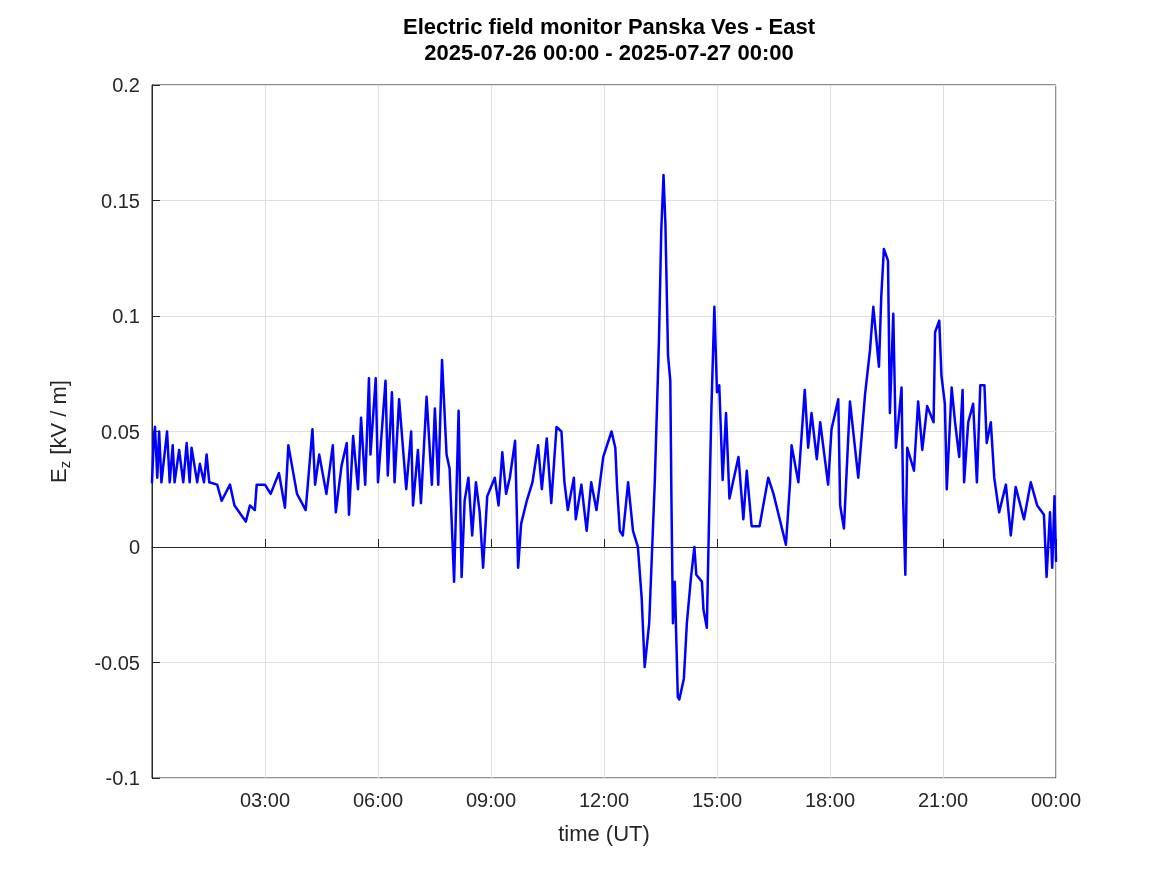 Image resolution: width=1167 pixels, height=875 pixels. I want to click on chart-title: Electric field monitor Panska Ves - East, so click(609, 26).